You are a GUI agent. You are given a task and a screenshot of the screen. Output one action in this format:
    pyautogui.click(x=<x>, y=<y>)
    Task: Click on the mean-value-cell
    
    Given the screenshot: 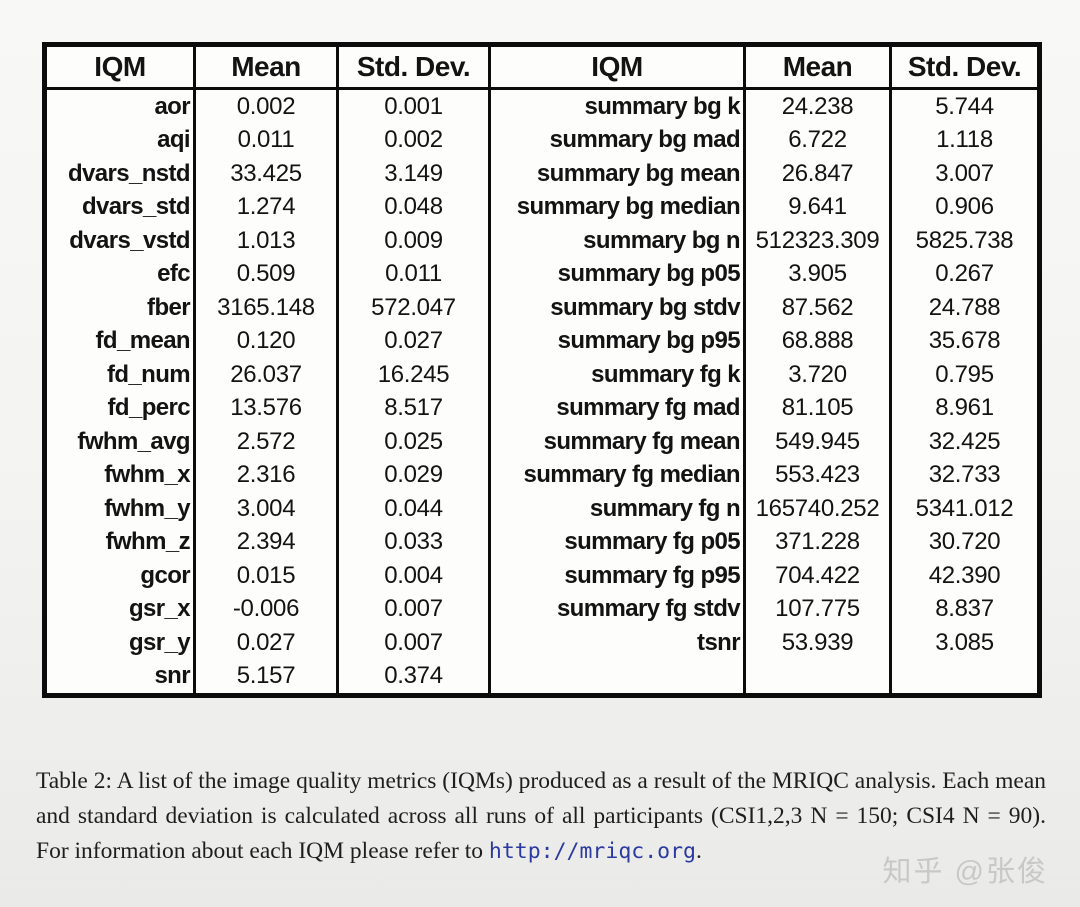 What is the action you would take?
    pyautogui.click(x=817, y=677)
    